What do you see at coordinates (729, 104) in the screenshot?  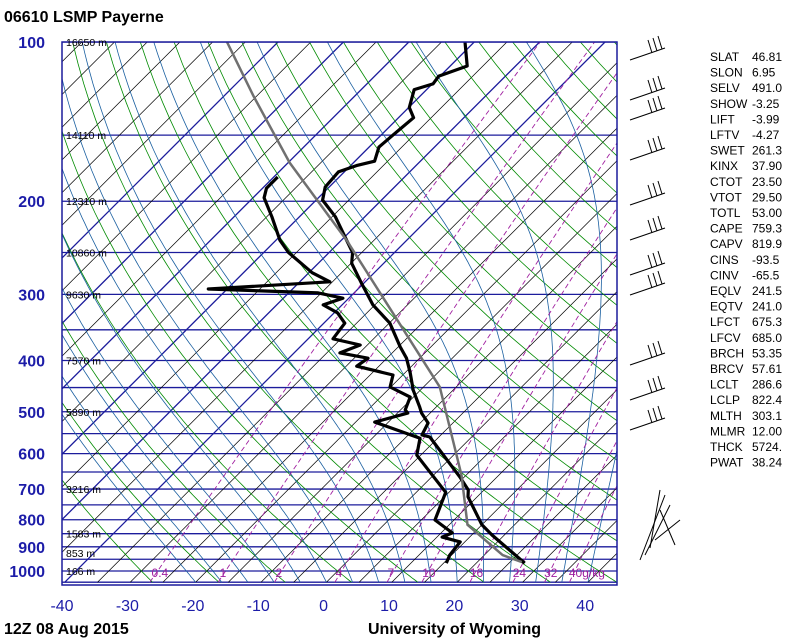 I see `index-label: SHOW` at bounding box center [729, 104].